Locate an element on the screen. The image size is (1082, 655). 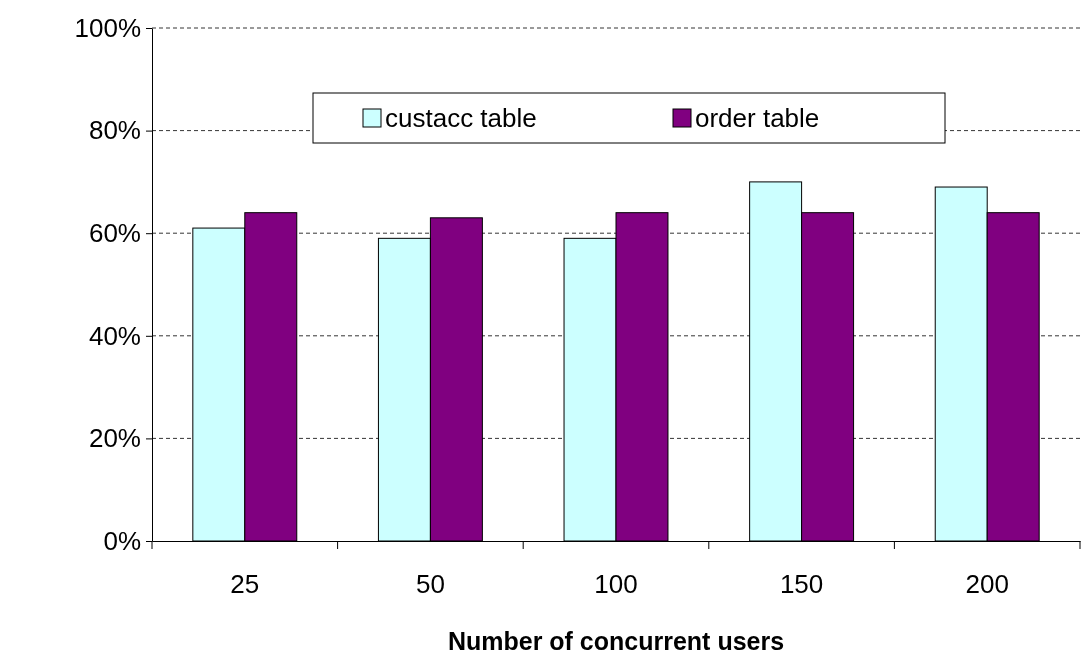
legend-label: order table is located at coordinates (757, 118).